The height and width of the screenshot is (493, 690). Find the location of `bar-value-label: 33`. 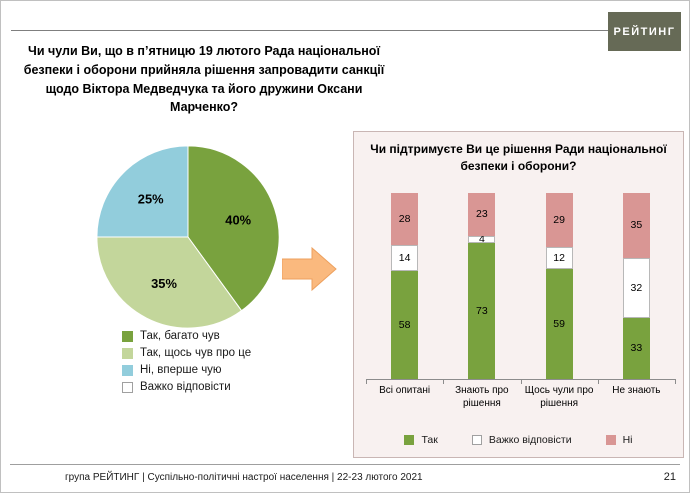

bar-value-label: 33 is located at coordinates (636, 348).